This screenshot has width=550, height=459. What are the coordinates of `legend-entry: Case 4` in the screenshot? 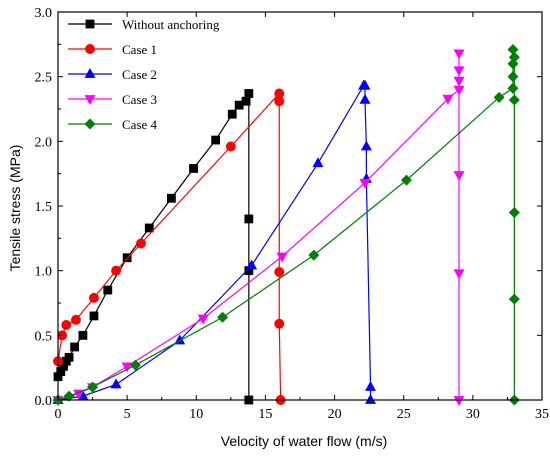 It's located at (113, 124).